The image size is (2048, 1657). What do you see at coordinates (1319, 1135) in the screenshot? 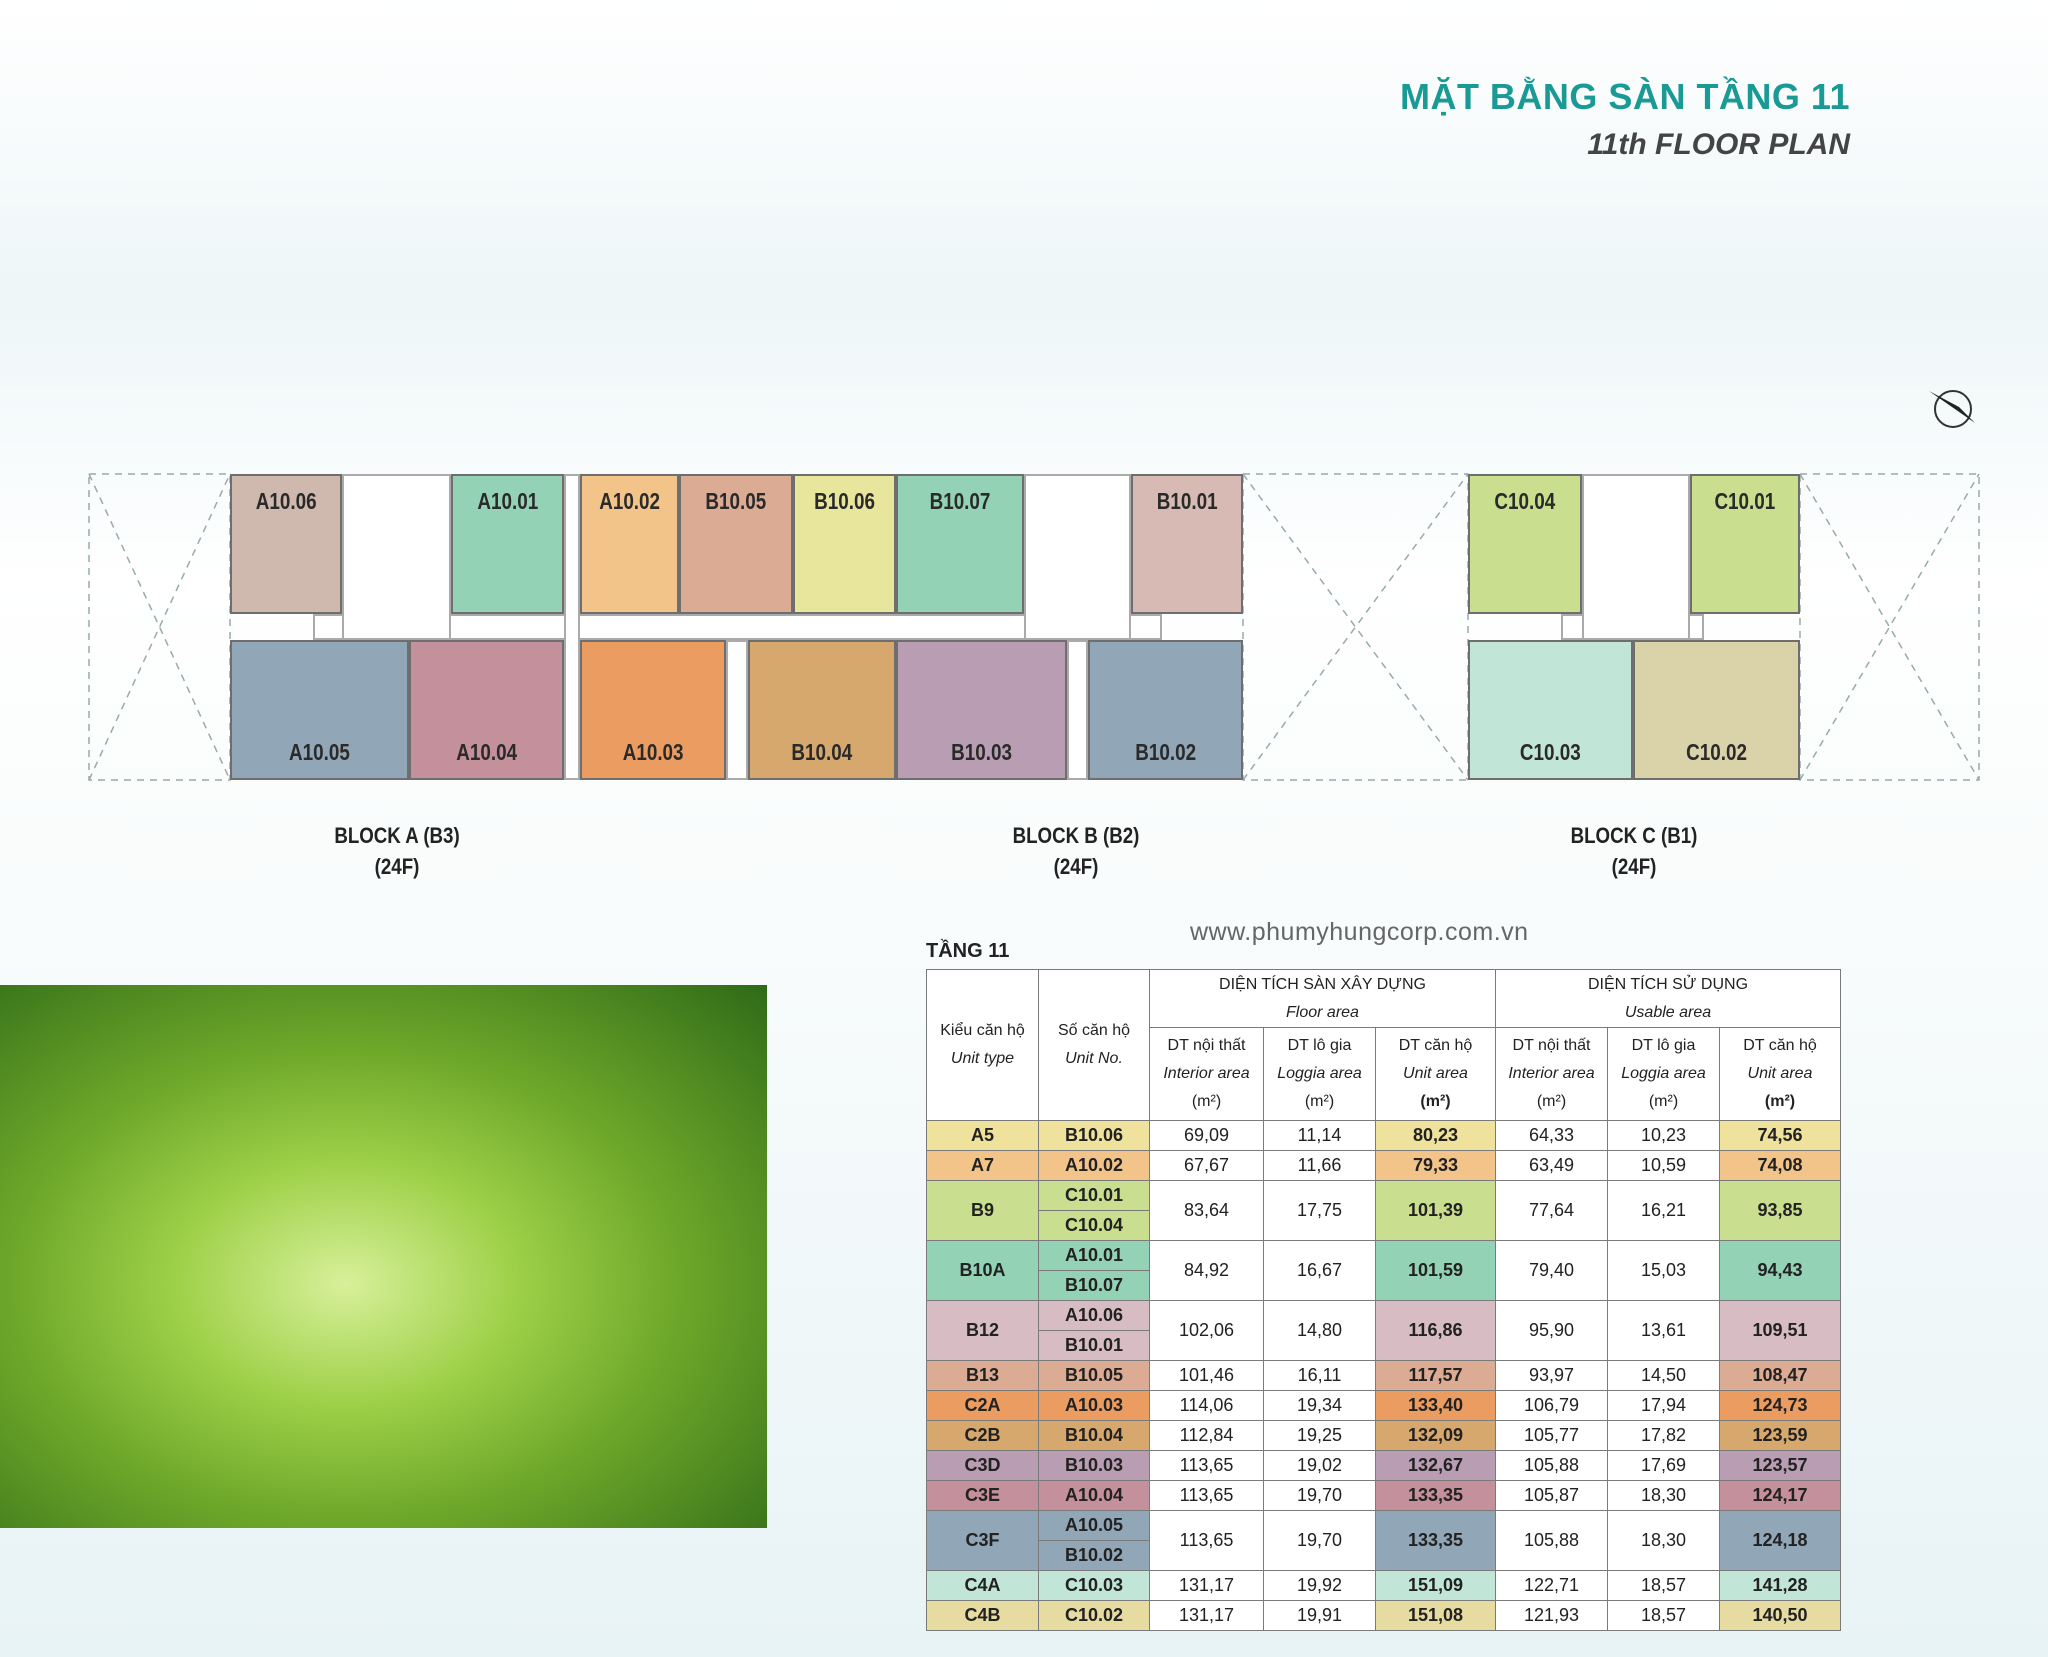
I see `area-cell: 11,14` at bounding box center [1319, 1135].